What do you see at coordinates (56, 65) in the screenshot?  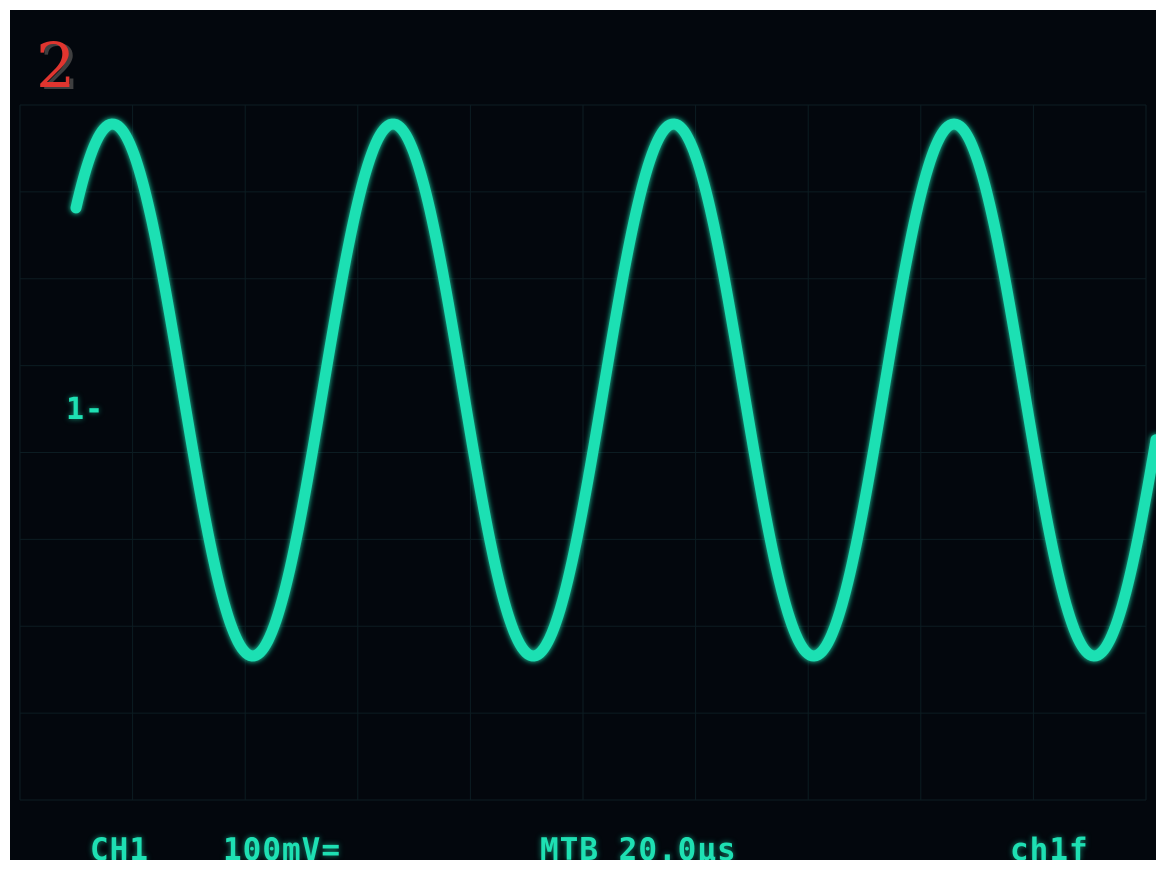 I see `frame-number-label: 2` at bounding box center [56, 65].